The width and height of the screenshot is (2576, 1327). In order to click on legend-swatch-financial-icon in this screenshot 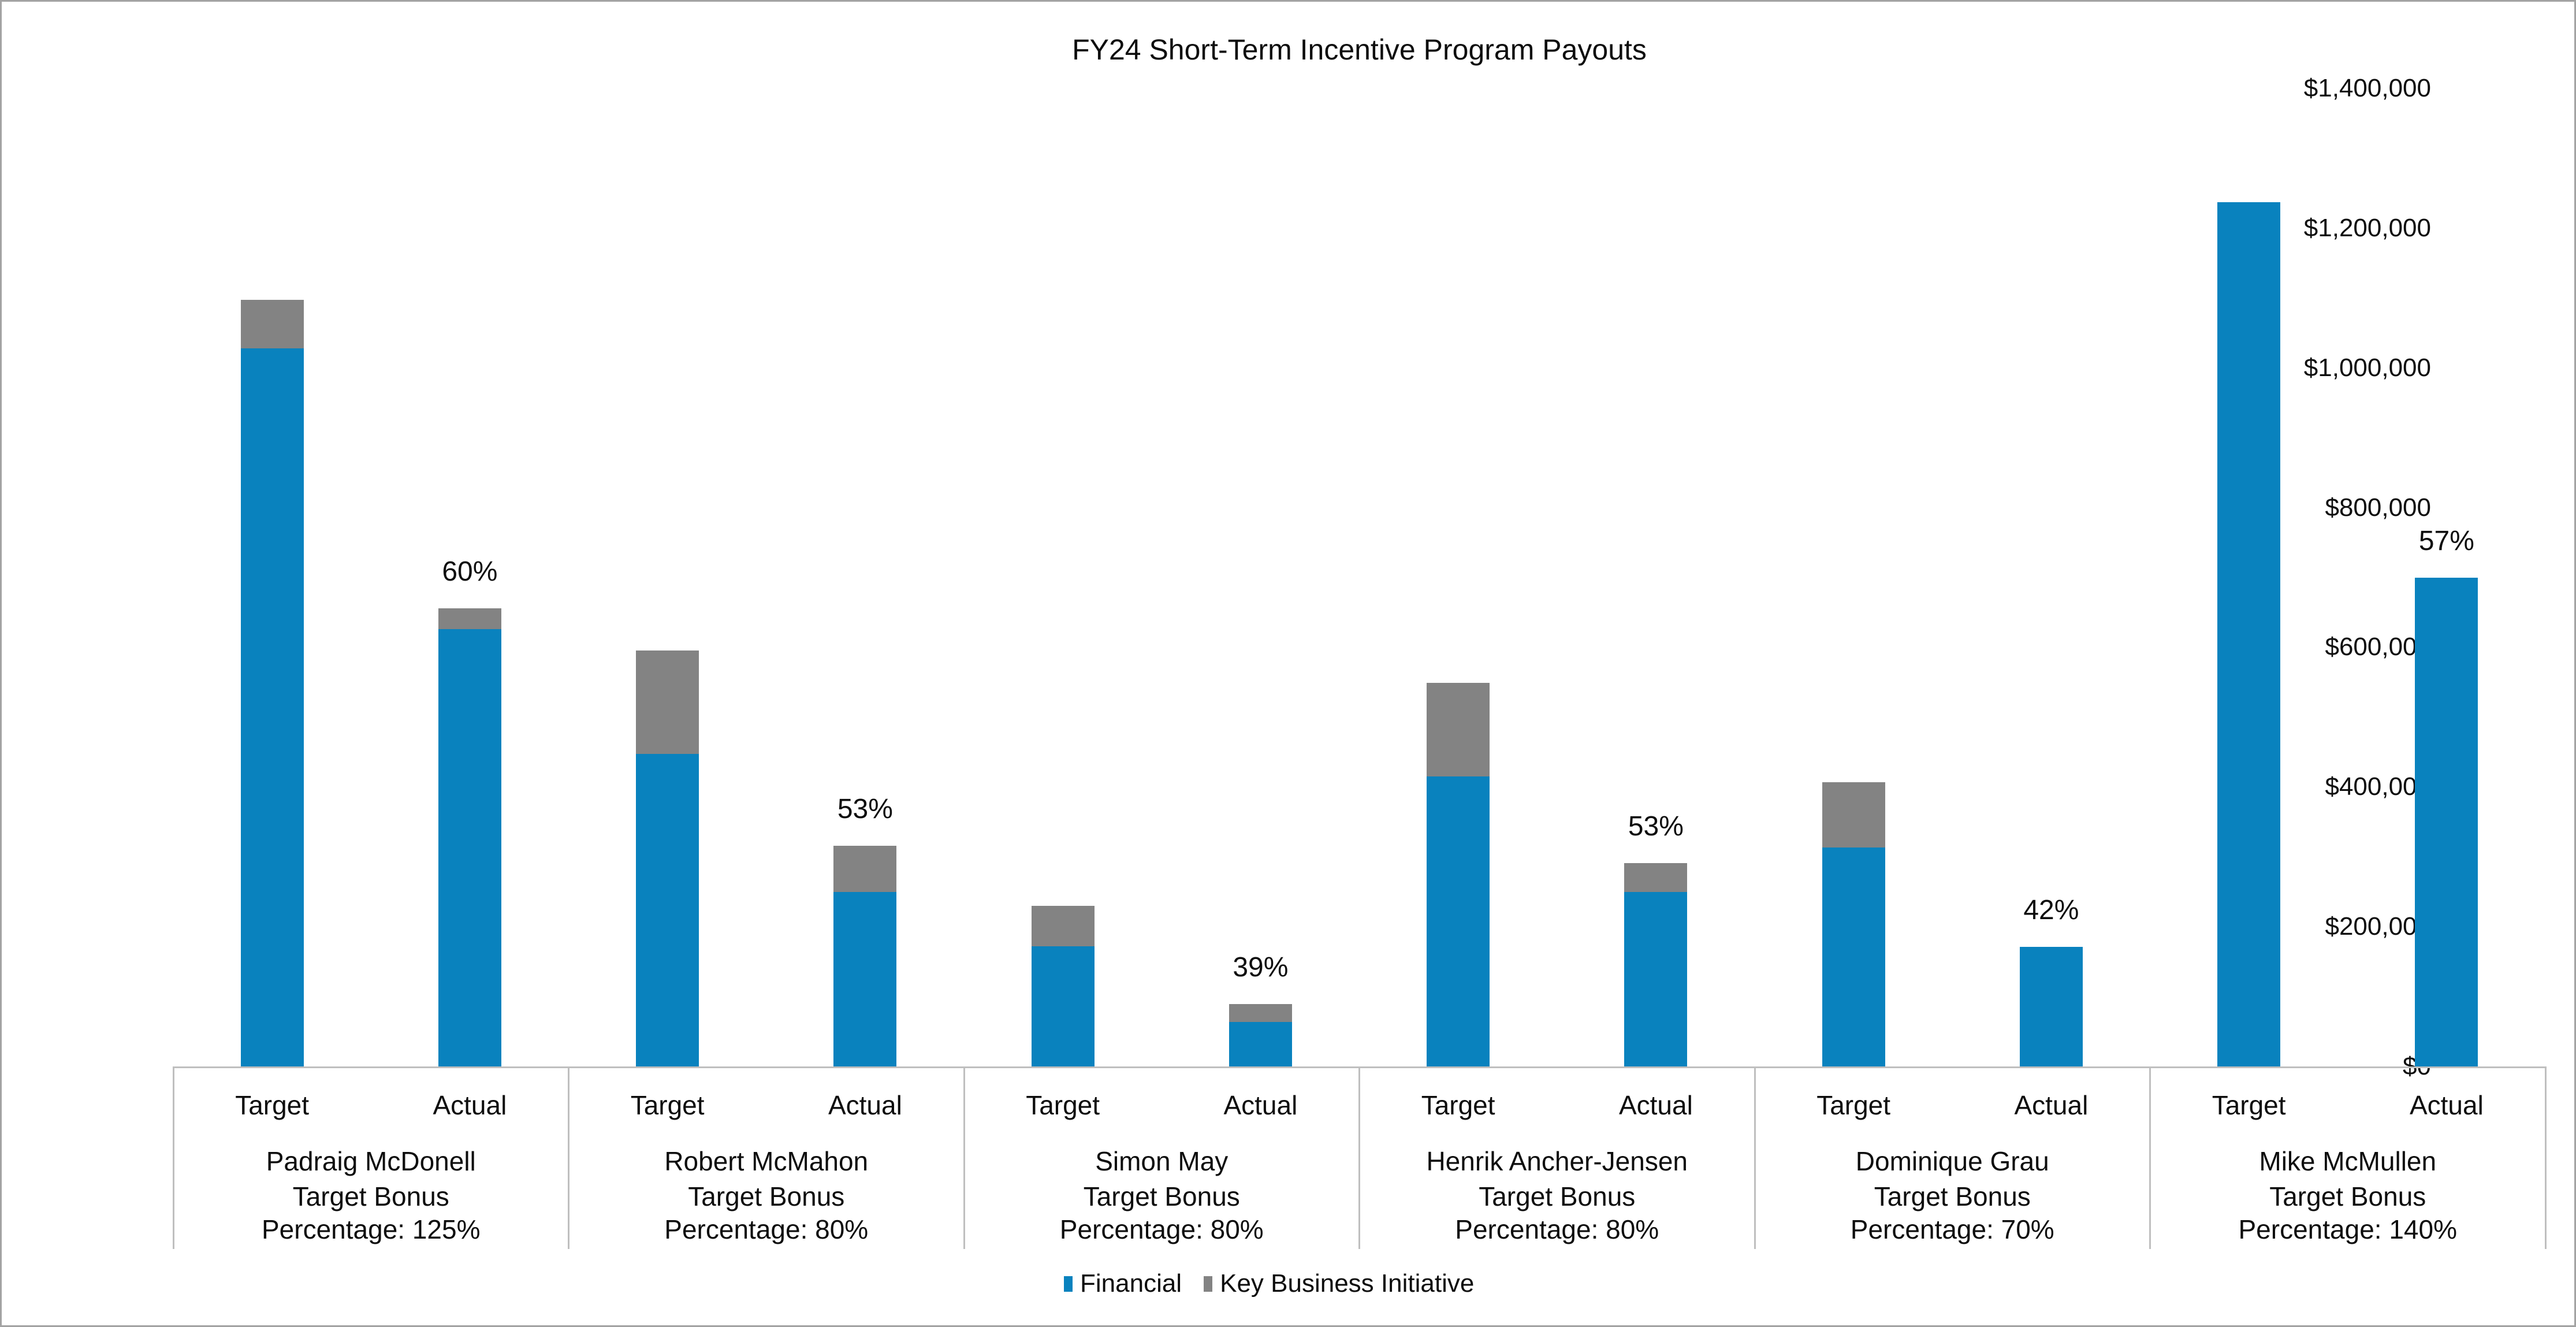, I will do `click(1068, 1284)`.